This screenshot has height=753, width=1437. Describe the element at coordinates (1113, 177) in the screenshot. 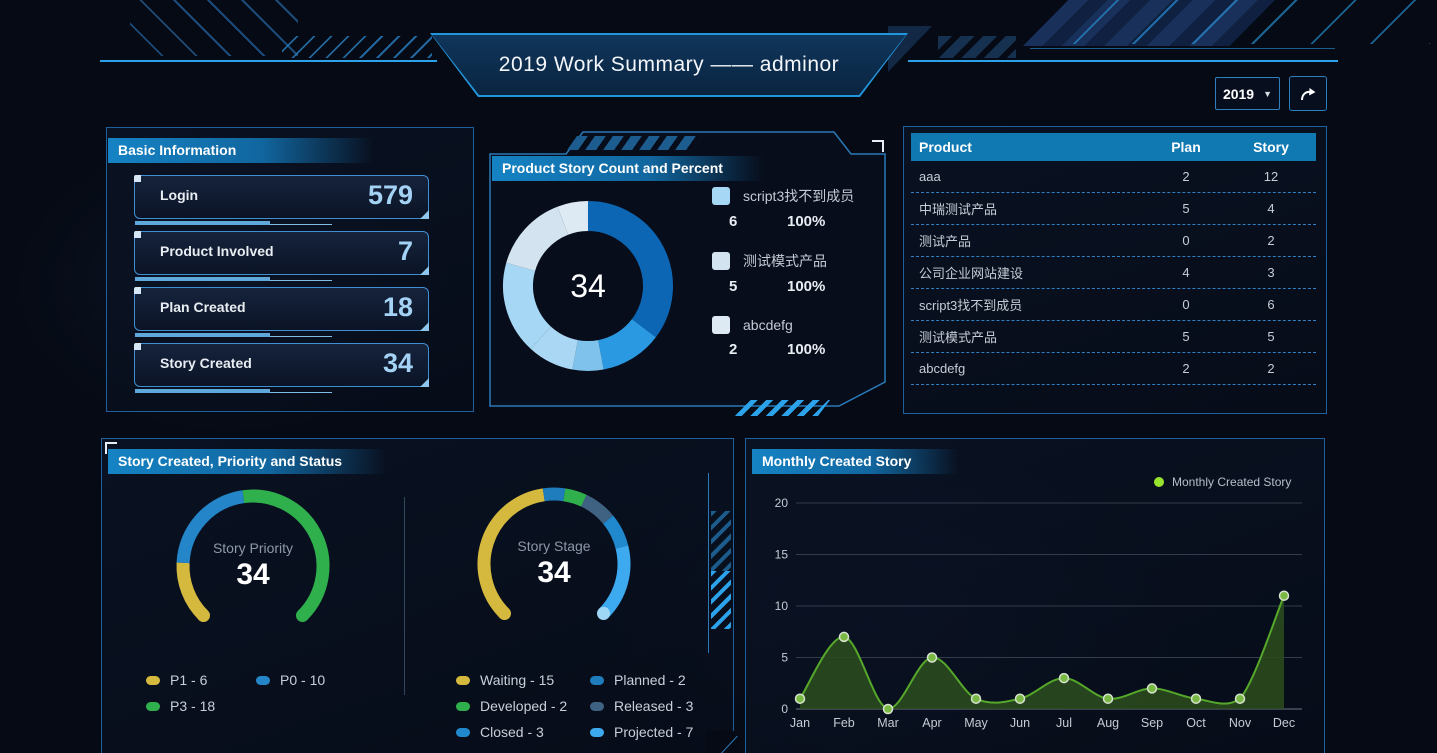

I see `table-row: aaa 2 12` at that location.